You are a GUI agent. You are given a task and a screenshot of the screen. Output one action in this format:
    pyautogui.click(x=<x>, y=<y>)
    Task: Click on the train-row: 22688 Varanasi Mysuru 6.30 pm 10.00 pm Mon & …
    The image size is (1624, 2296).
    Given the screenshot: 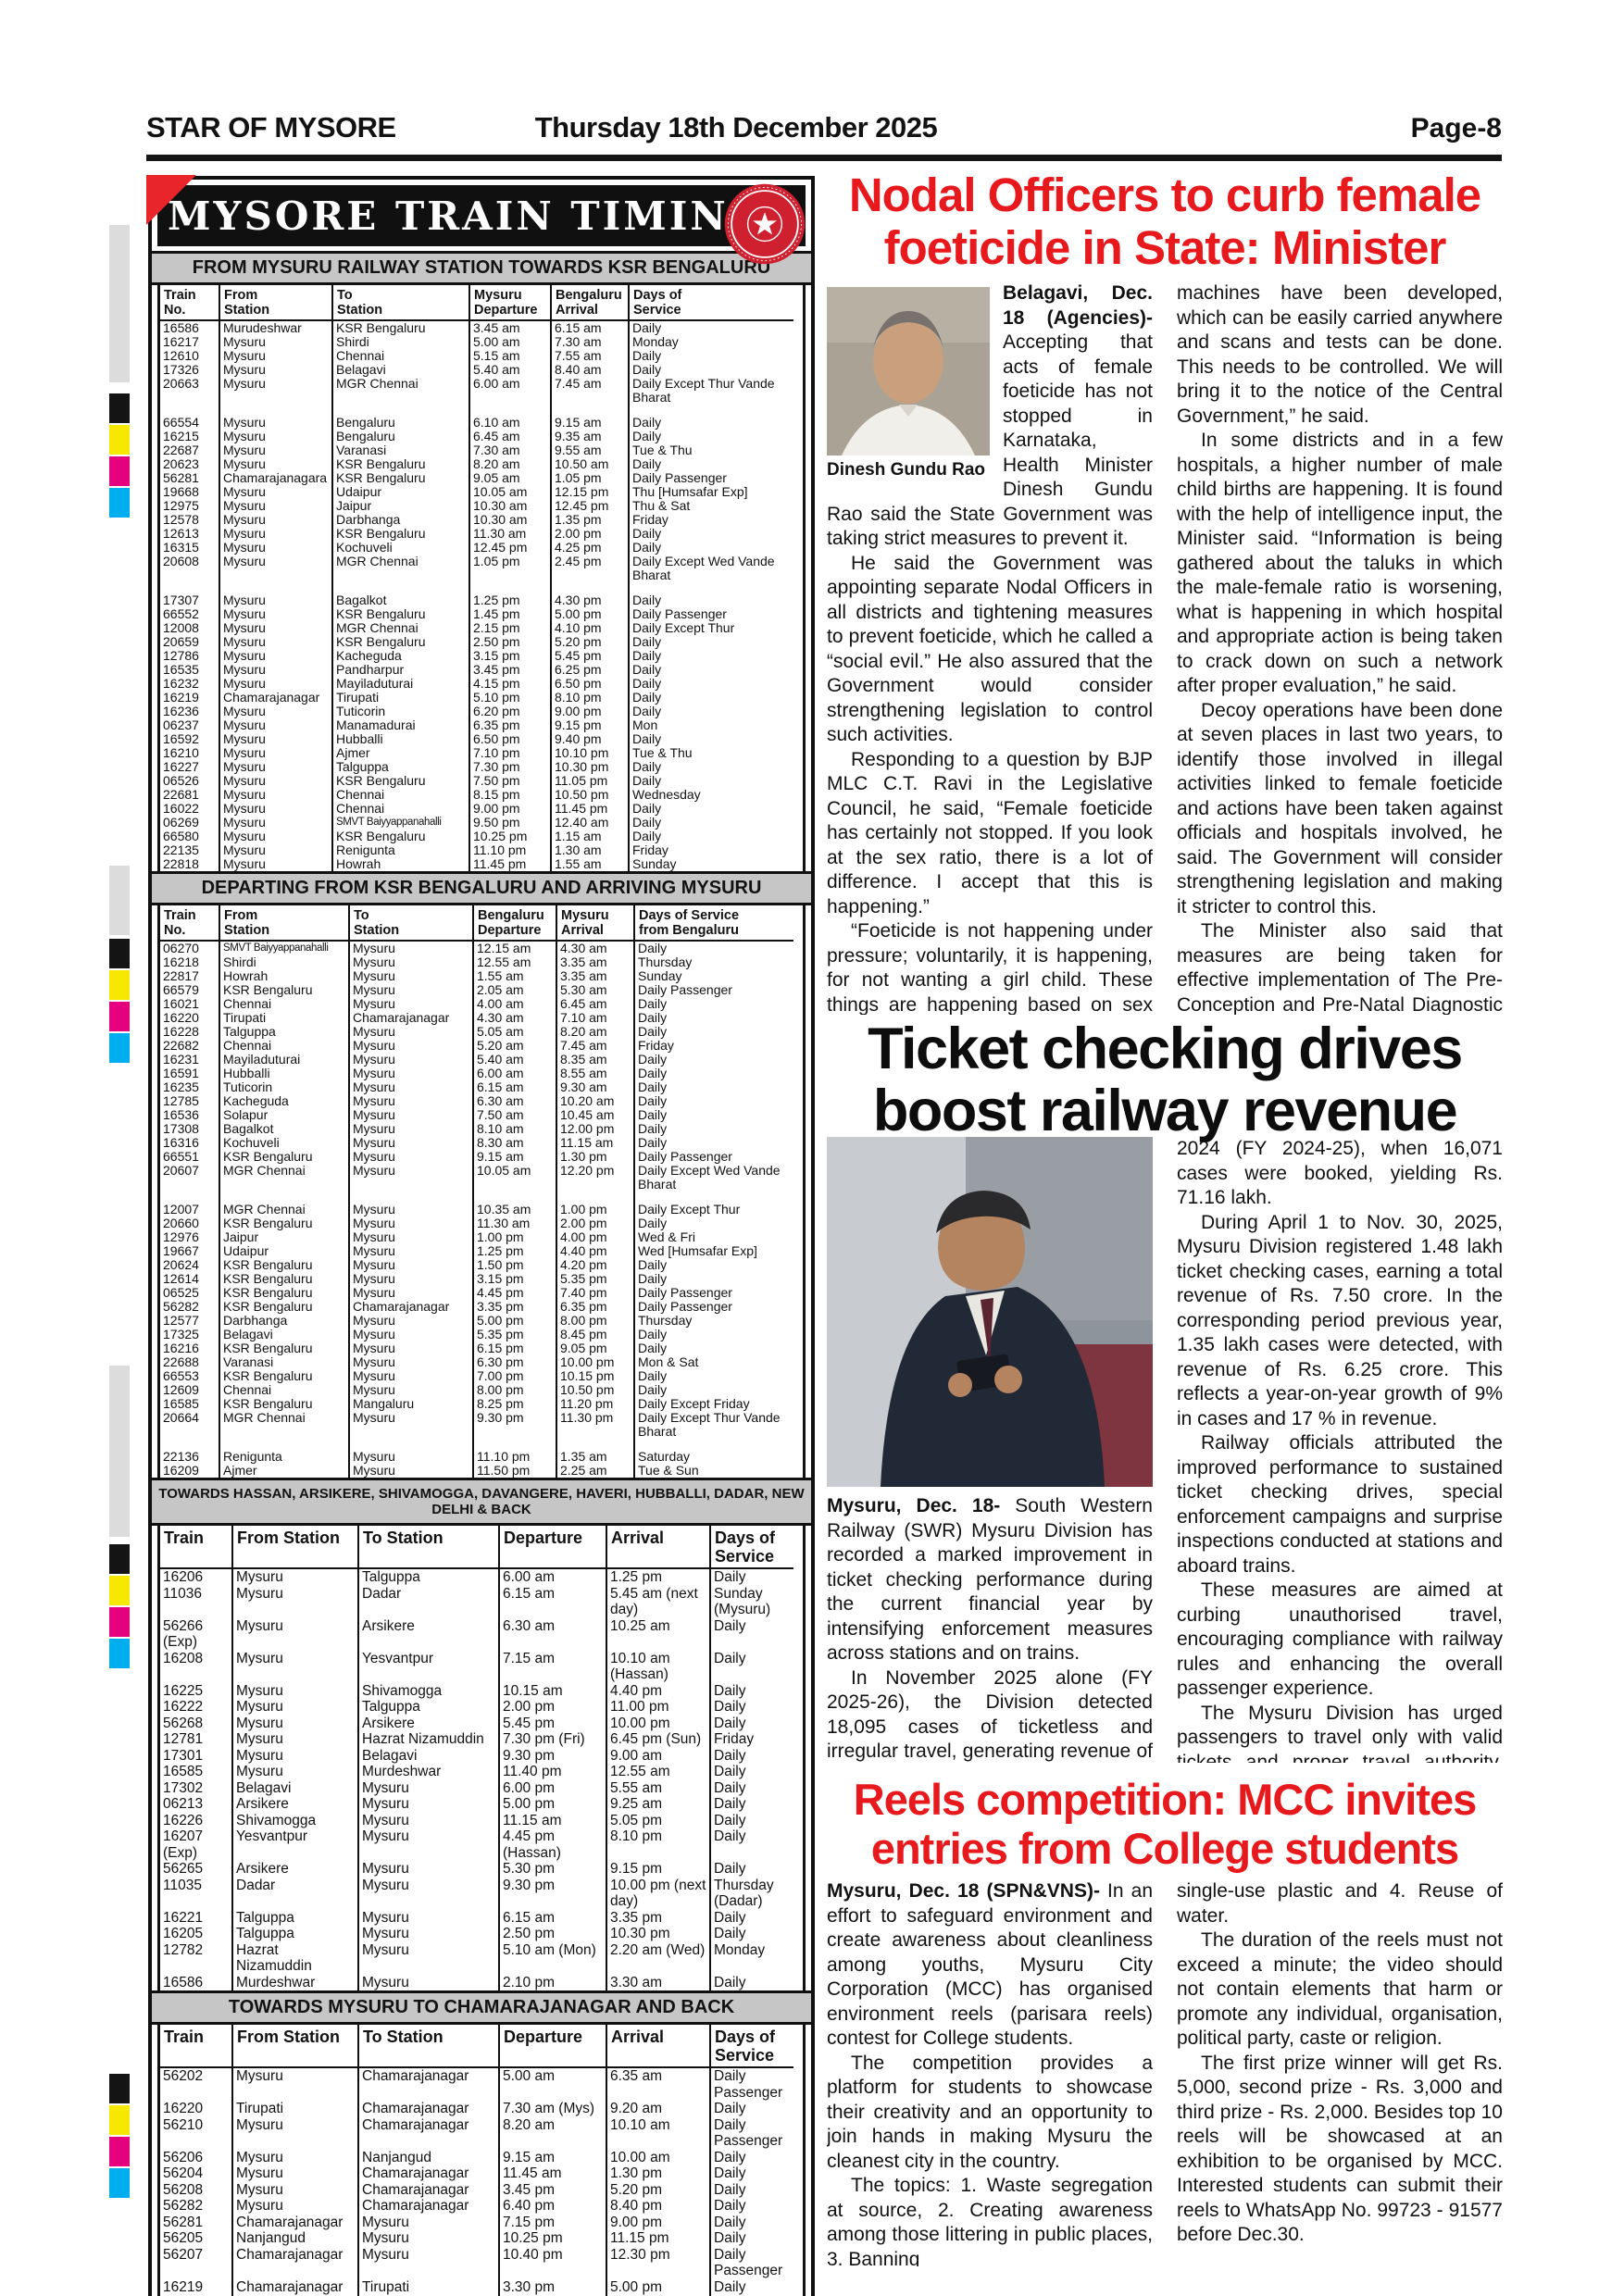 What is the action you would take?
    pyautogui.click(x=476, y=1362)
    